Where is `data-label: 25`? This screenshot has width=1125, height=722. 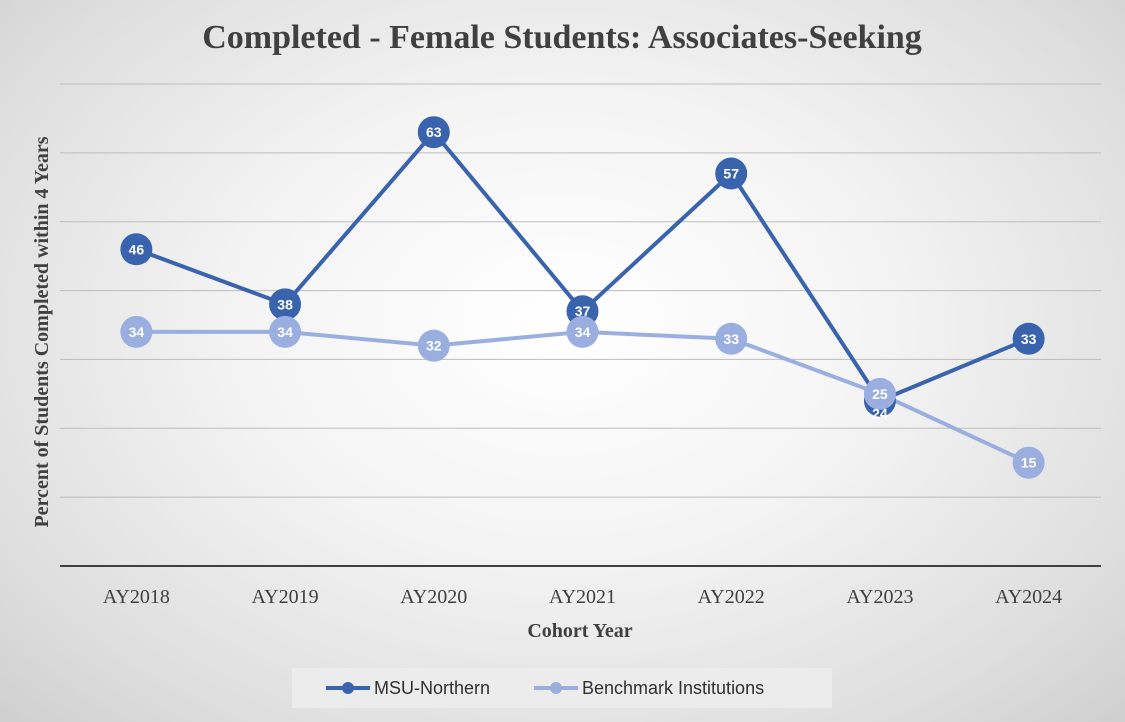 data-label: 25 is located at coordinates (880, 394).